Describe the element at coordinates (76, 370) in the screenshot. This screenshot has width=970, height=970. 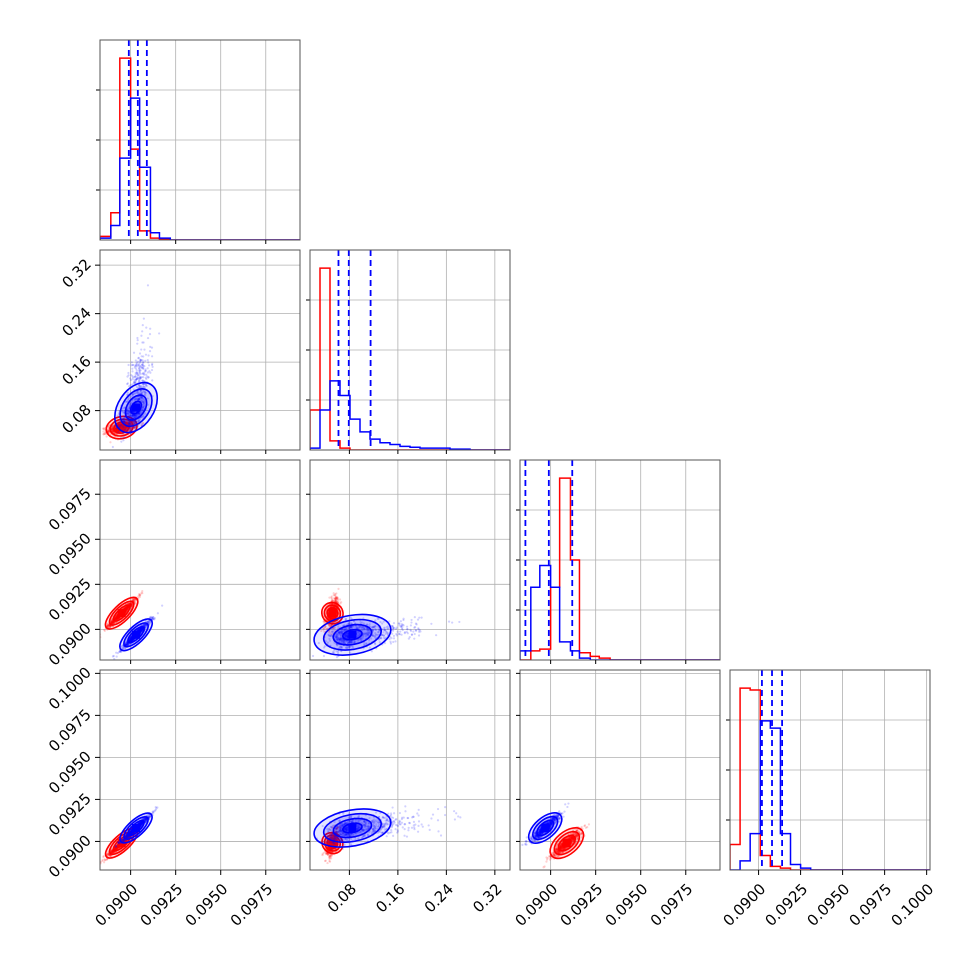
I see `y-tick-label: 0.16` at that location.